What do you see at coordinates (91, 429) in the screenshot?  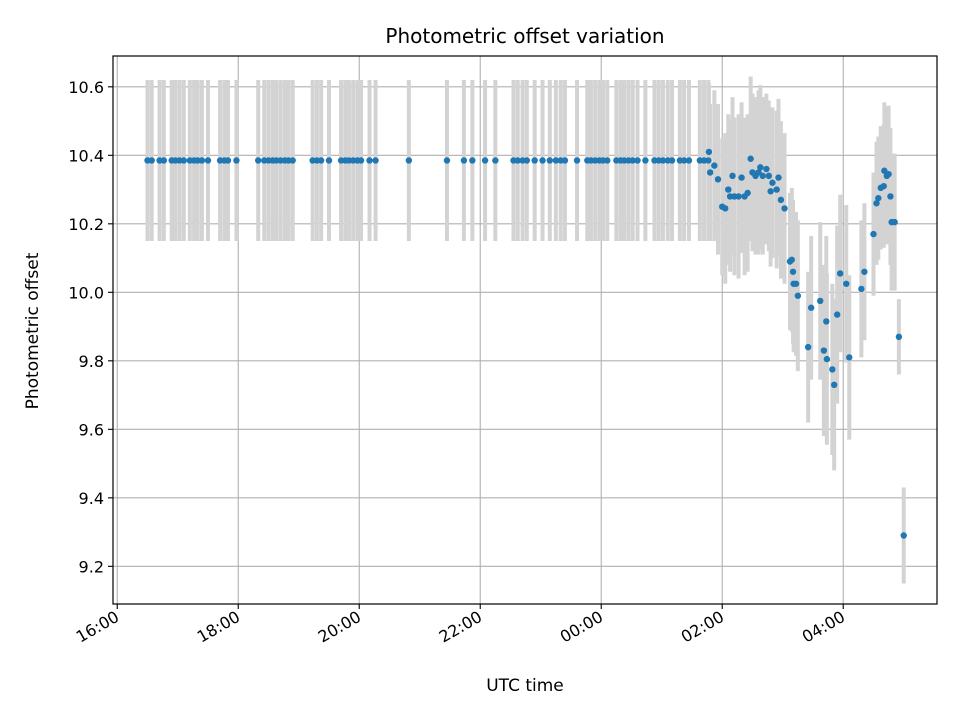 I see `y-tick-label: 9.6` at bounding box center [91, 429].